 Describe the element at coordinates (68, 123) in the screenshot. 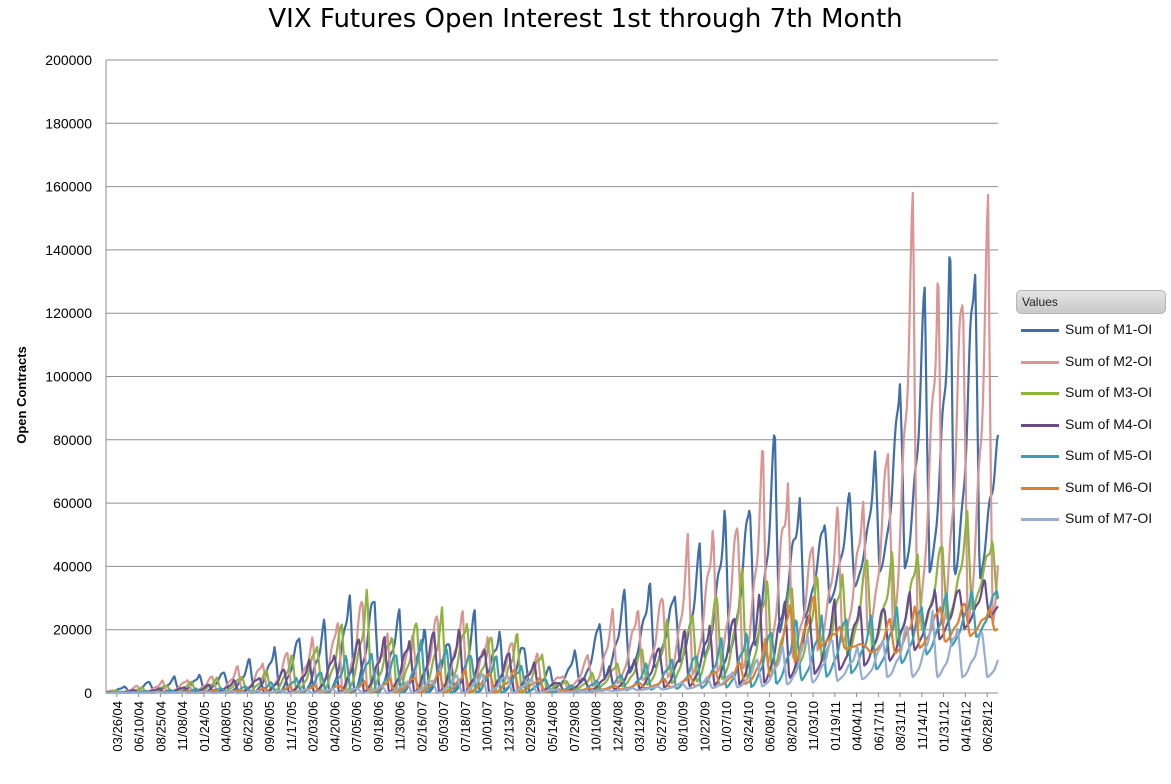

I see `y-tick-label: 180000` at that location.